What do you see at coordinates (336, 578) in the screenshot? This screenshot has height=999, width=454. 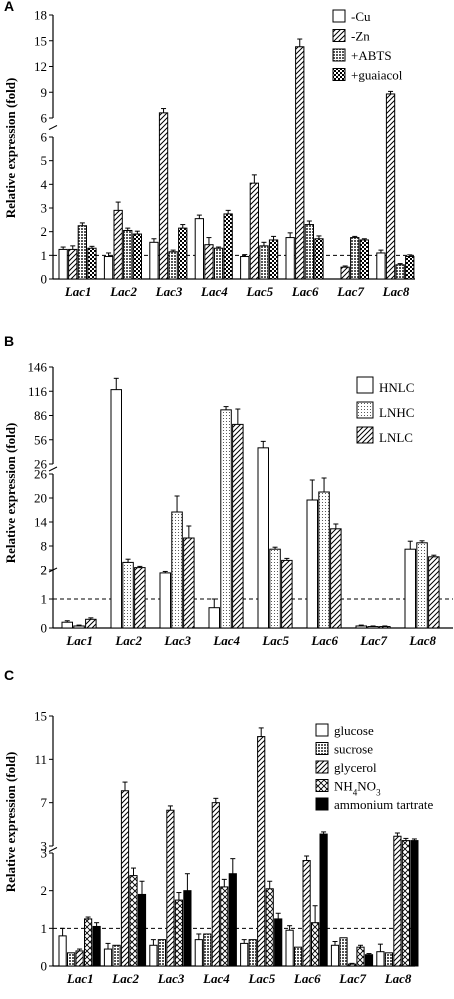 I see `bar-b-lac6-s2` at bounding box center [336, 578].